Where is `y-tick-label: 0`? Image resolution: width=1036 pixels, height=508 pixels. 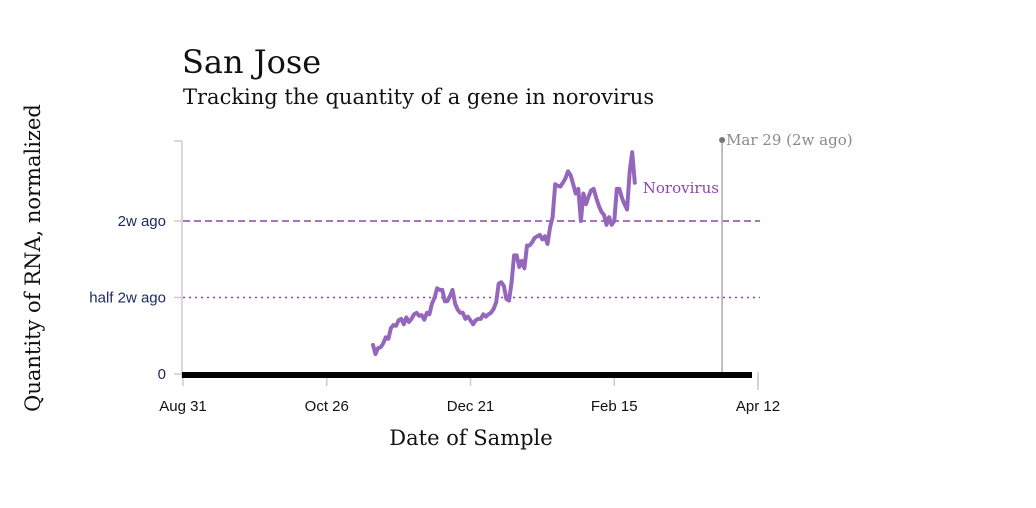 y-tick-label: 0 is located at coordinates (162, 374).